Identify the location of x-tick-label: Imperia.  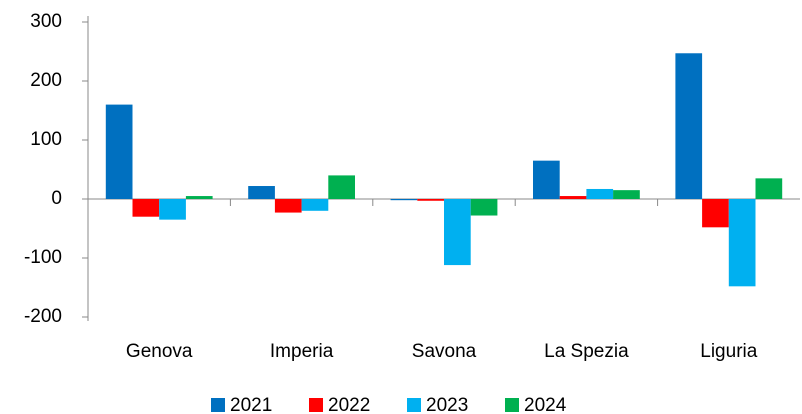
(302, 351).